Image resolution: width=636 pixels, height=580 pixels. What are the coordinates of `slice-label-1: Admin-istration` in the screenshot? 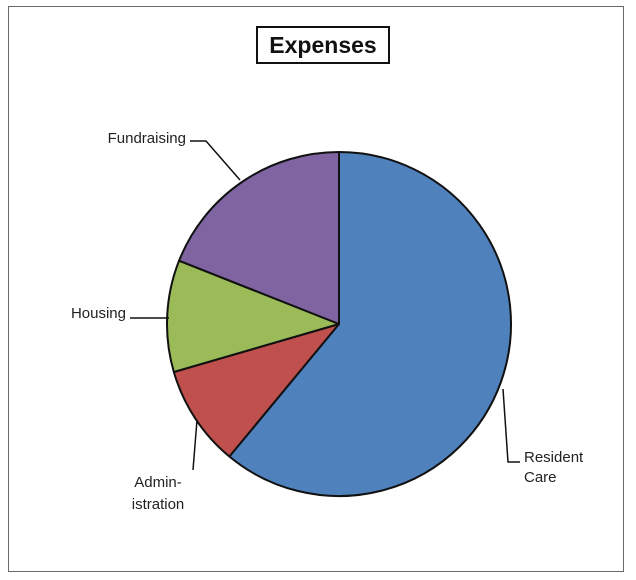 It's located at (158, 493).